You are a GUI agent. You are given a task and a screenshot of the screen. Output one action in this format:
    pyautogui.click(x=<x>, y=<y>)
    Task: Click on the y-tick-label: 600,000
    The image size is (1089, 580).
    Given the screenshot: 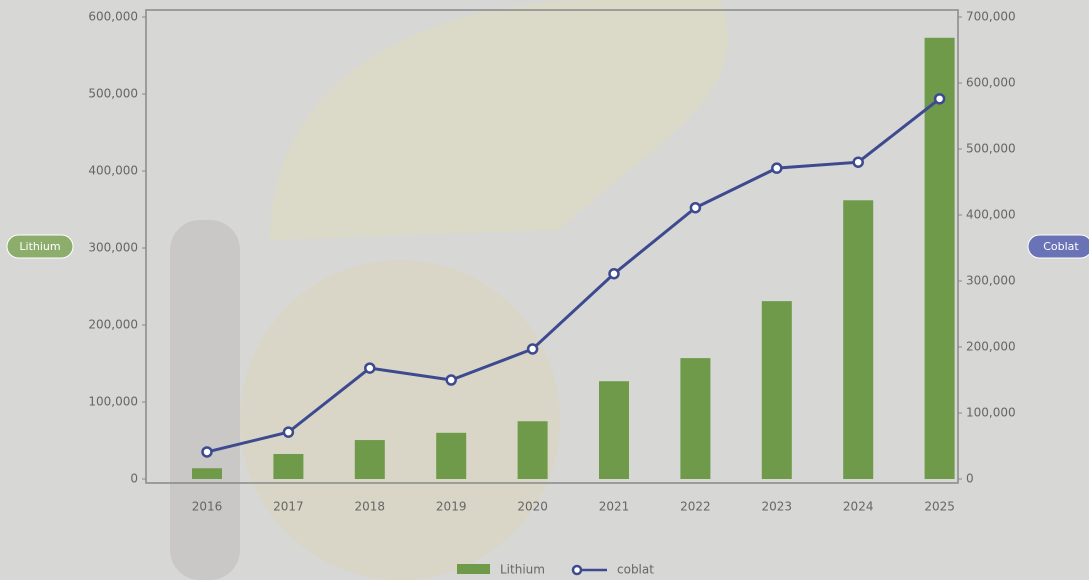 What is the action you would take?
    pyautogui.click(x=113, y=17)
    